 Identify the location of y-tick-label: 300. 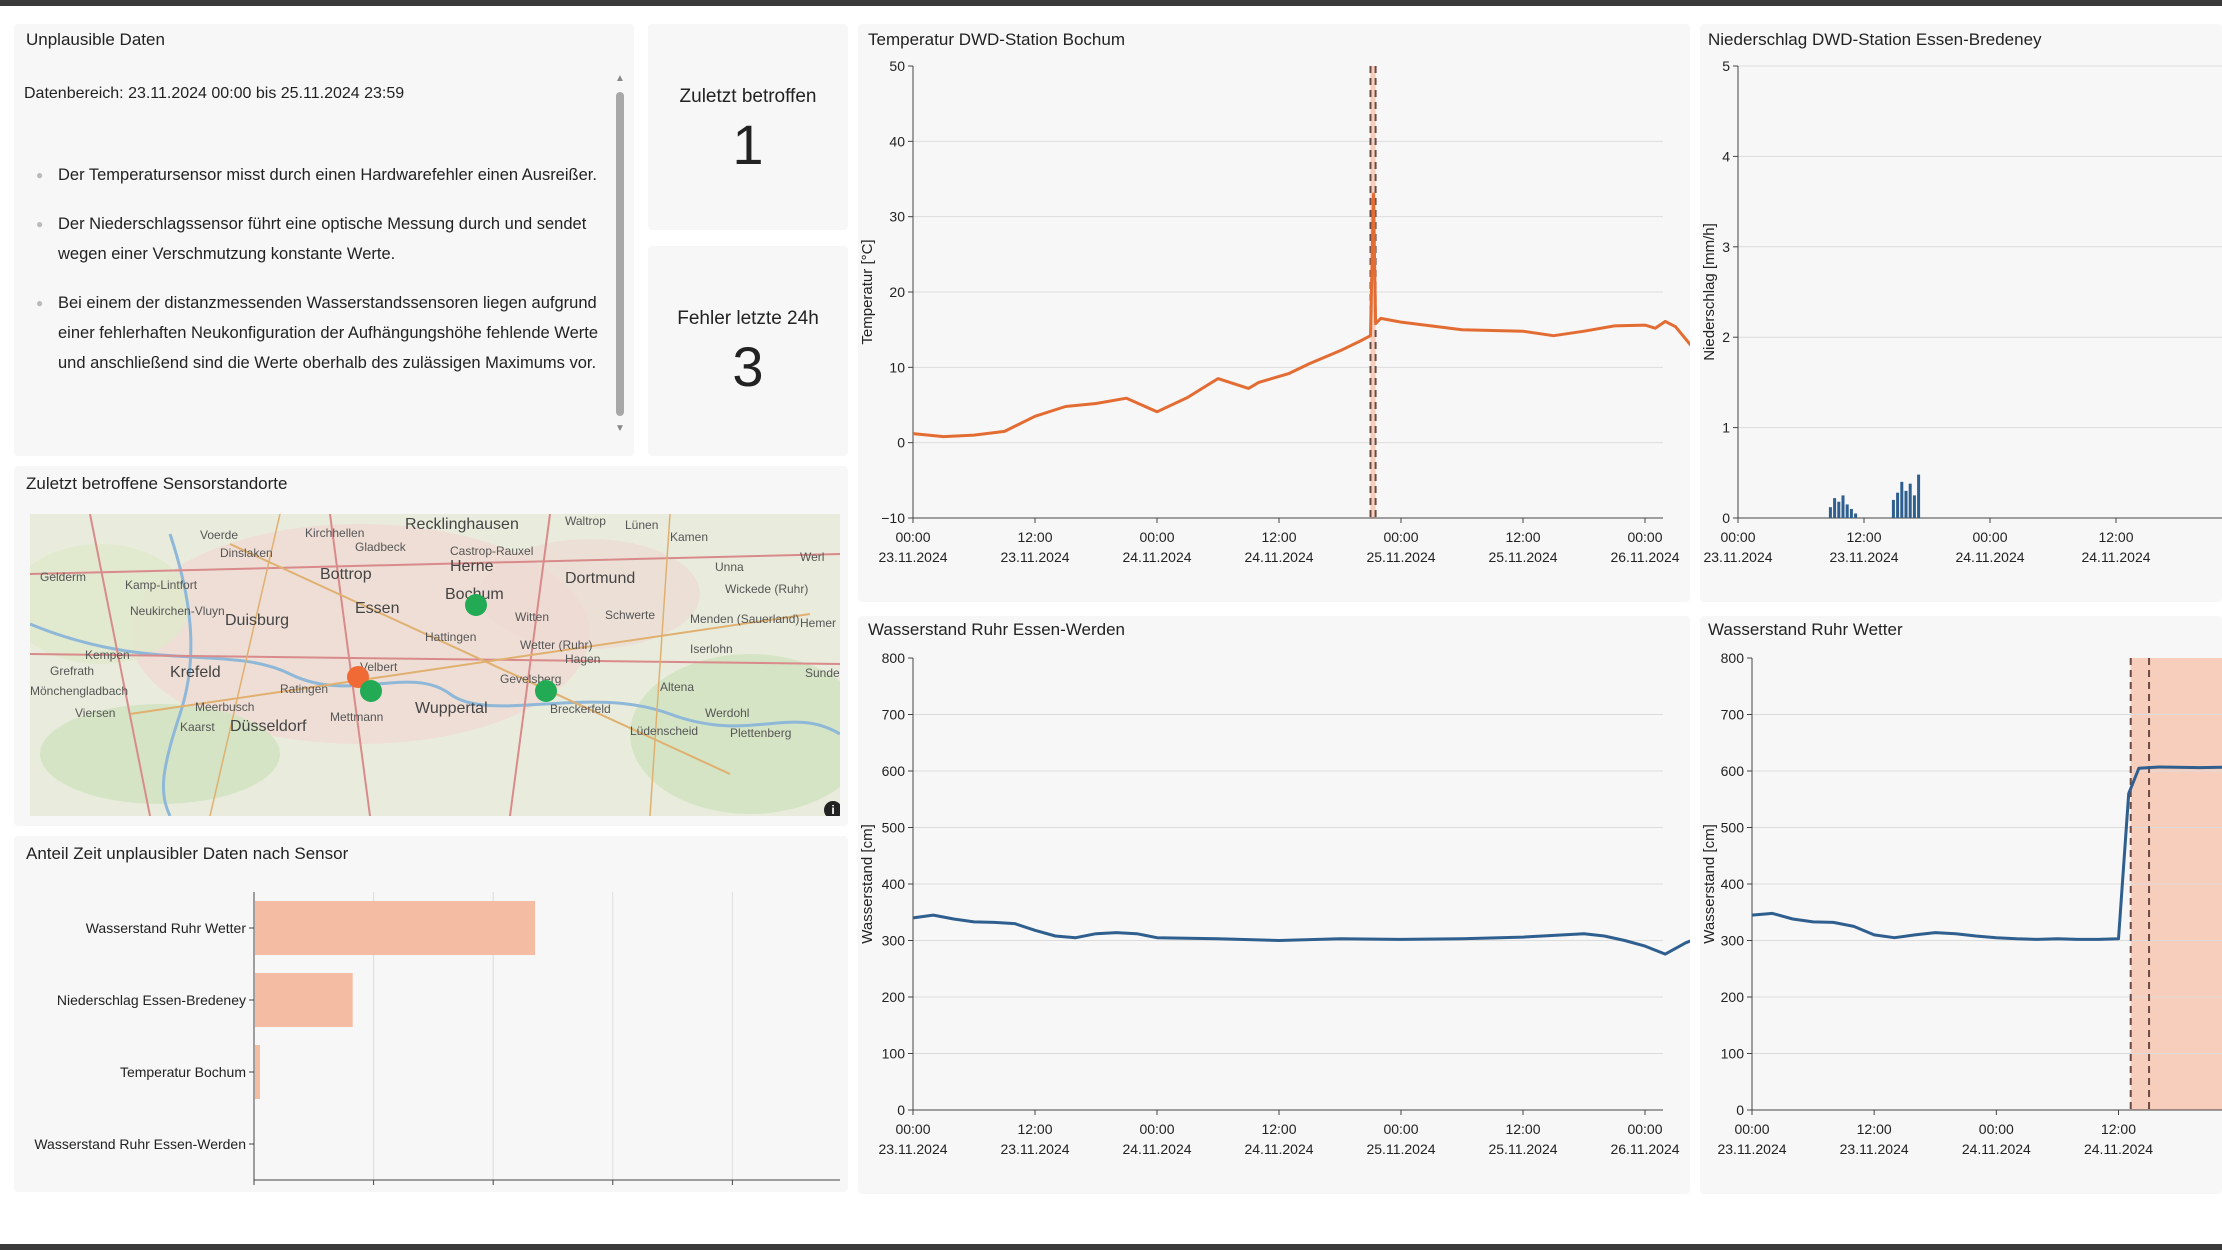
(894, 941).